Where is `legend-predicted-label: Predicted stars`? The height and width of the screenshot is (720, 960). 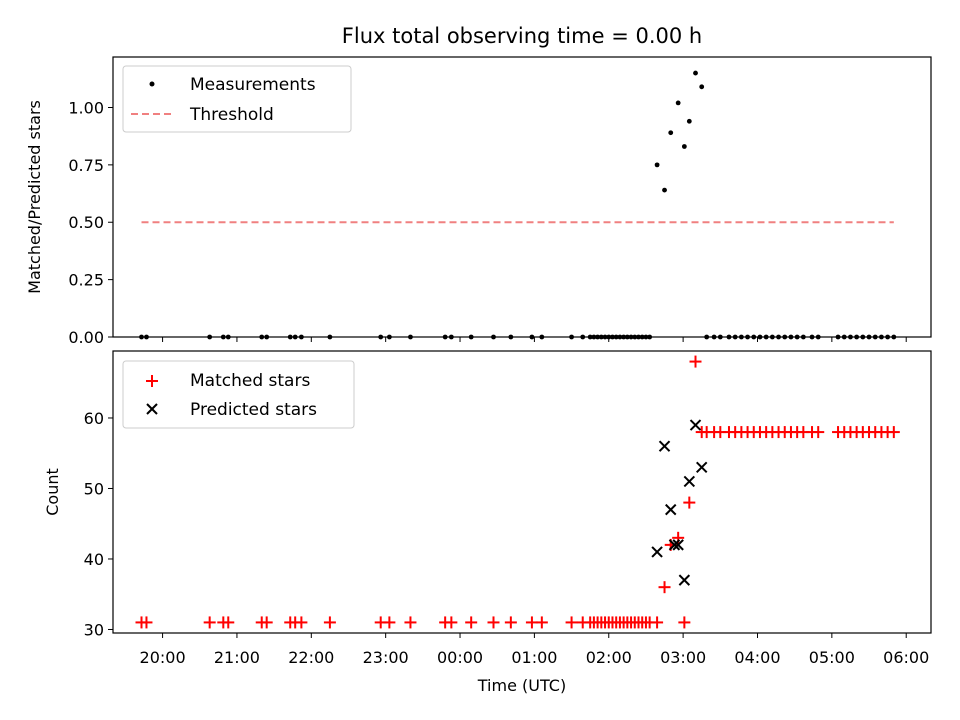 legend-predicted-label: Predicted stars is located at coordinates (253, 410).